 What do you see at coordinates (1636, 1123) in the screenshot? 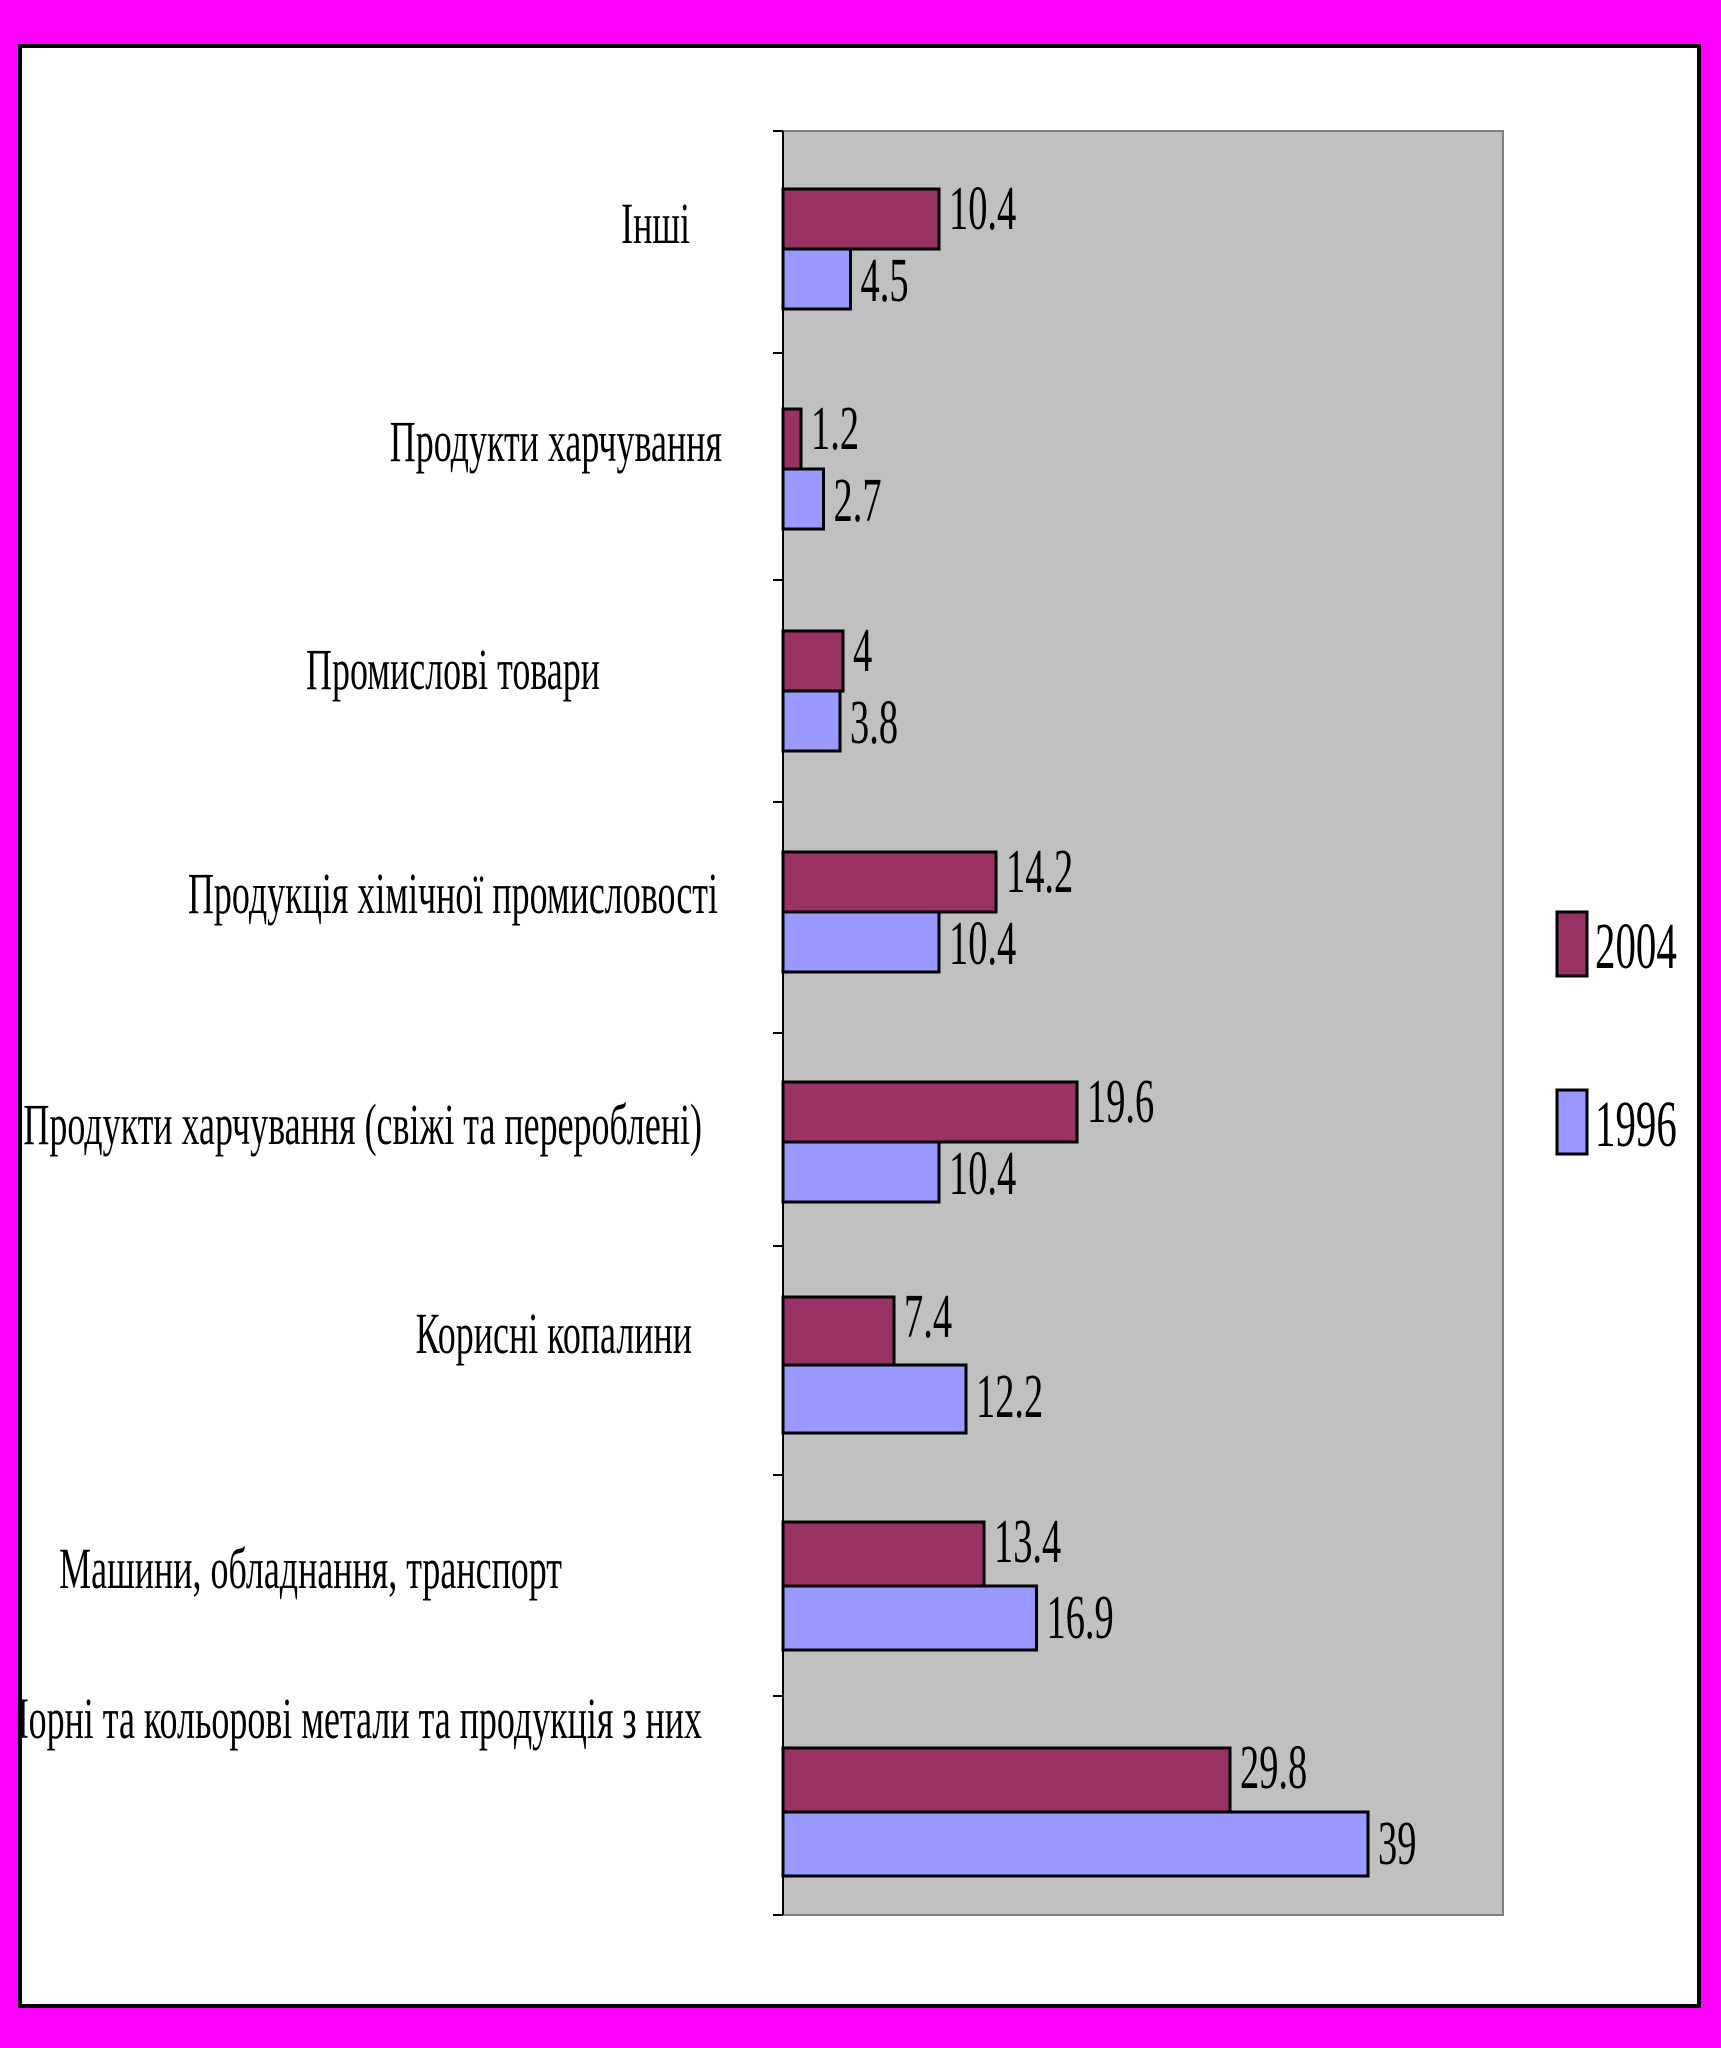
I see `legend-label: 1996` at bounding box center [1636, 1123].